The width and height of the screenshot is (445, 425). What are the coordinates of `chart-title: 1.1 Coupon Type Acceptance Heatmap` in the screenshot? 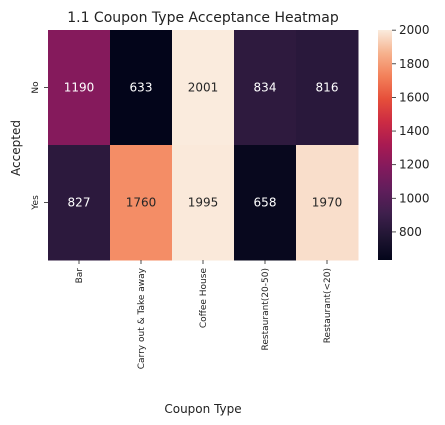 It's located at (203, 18).